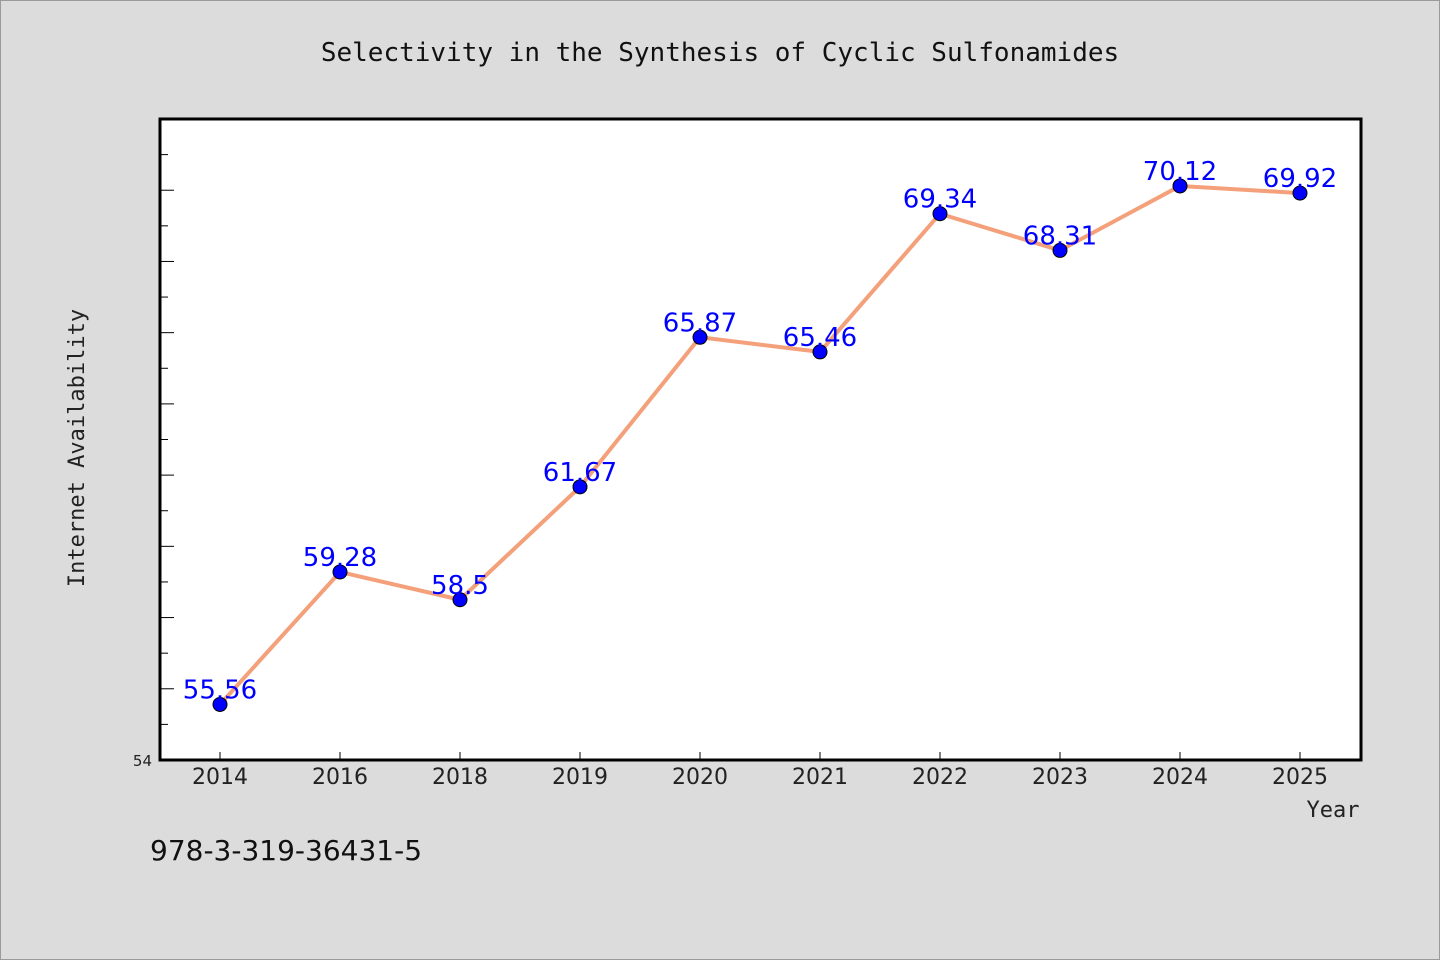  What do you see at coordinates (460, 586) in the screenshot?
I see `data-label: 58.5` at bounding box center [460, 586].